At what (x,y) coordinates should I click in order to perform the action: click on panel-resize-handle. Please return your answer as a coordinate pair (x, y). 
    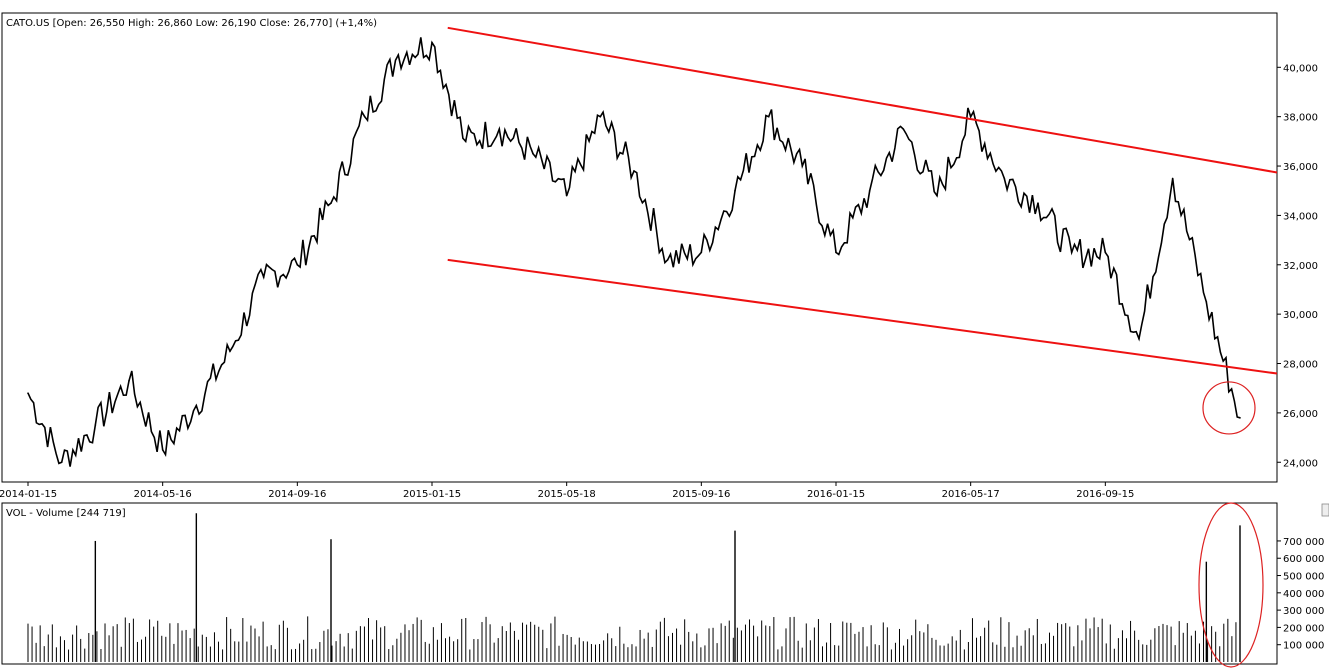
    Looking at the image, I should click on (1325, 510).